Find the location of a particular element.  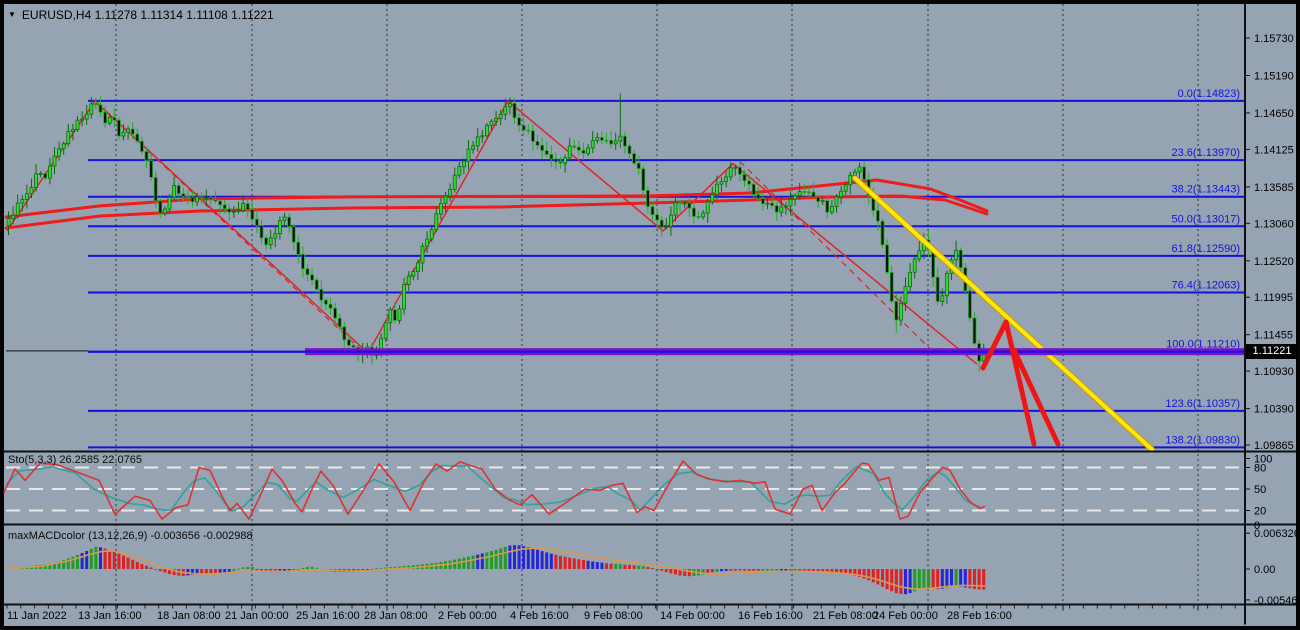

time-axis-label: 18 Jan 08:00 is located at coordinates (189, 616).